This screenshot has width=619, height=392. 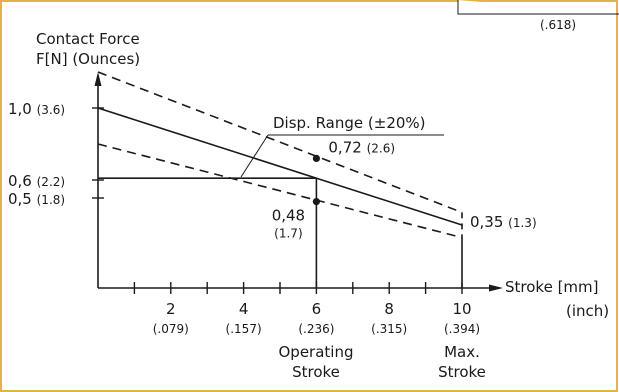 I want to click on y-tick-ounces: (2.2), so click(x=51, y=182).